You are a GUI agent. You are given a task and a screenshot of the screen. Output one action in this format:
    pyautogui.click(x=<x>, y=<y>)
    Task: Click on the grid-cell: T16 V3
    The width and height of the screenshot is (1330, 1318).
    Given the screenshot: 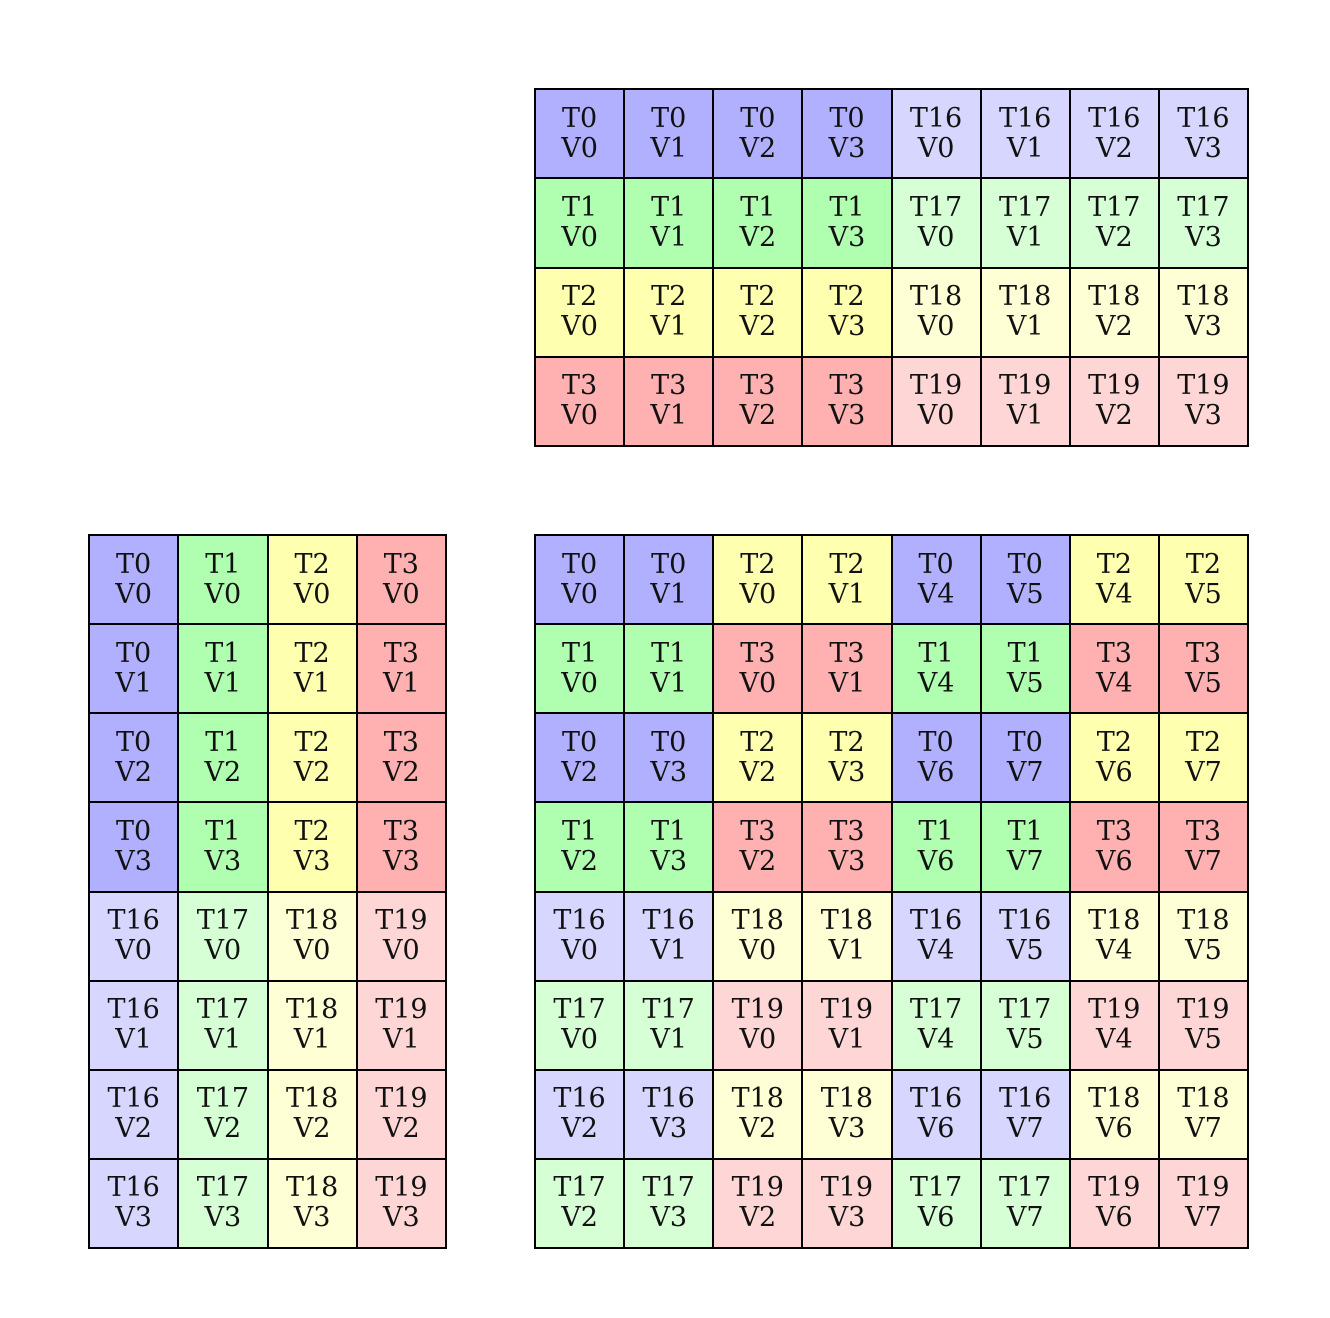 What is the action you would take?
    pyautogui.click(x=669, y=1114)
    